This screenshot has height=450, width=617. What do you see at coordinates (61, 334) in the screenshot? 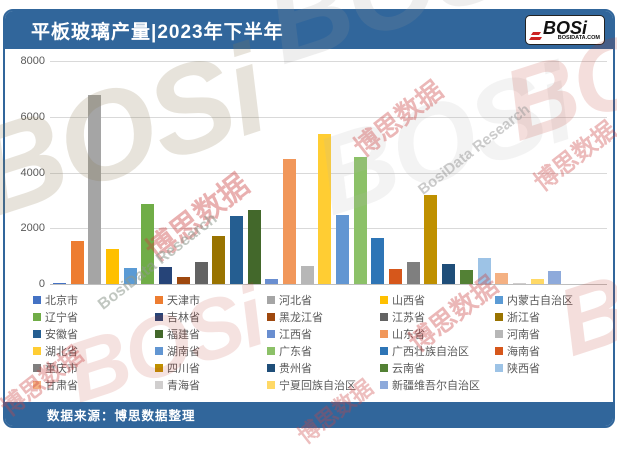
I see `legend-label: 安徽省` at bounding box center [61, 334].